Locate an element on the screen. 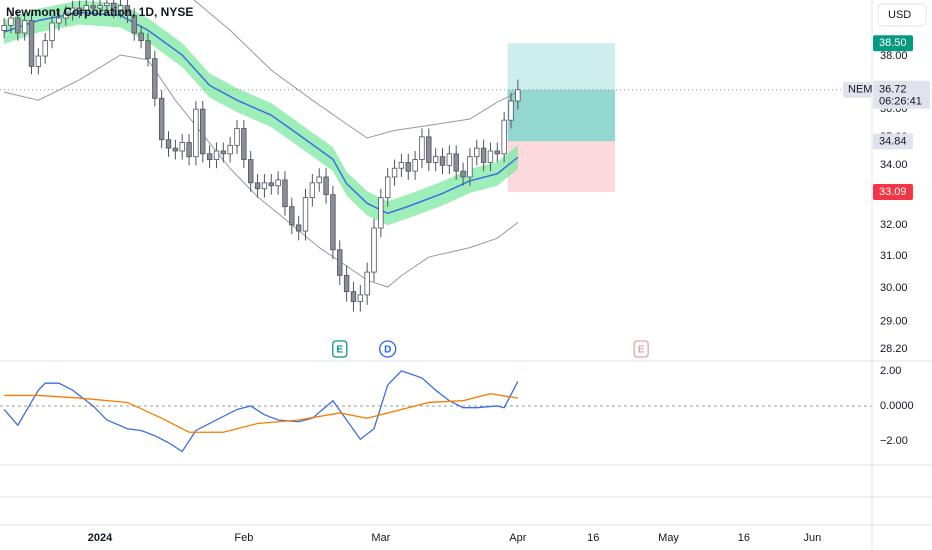 The width and height of the screenshot is (932, 550). y-tick-label: 30.00 is located at coordinates (894, 288).